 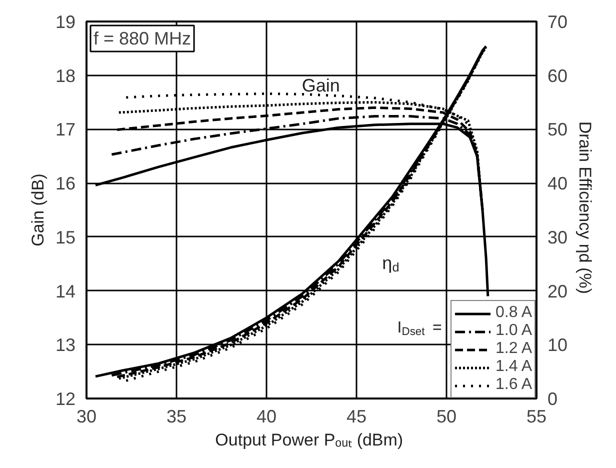 I want to click on y2-tick-label: 40, so click(x=558, y=184).